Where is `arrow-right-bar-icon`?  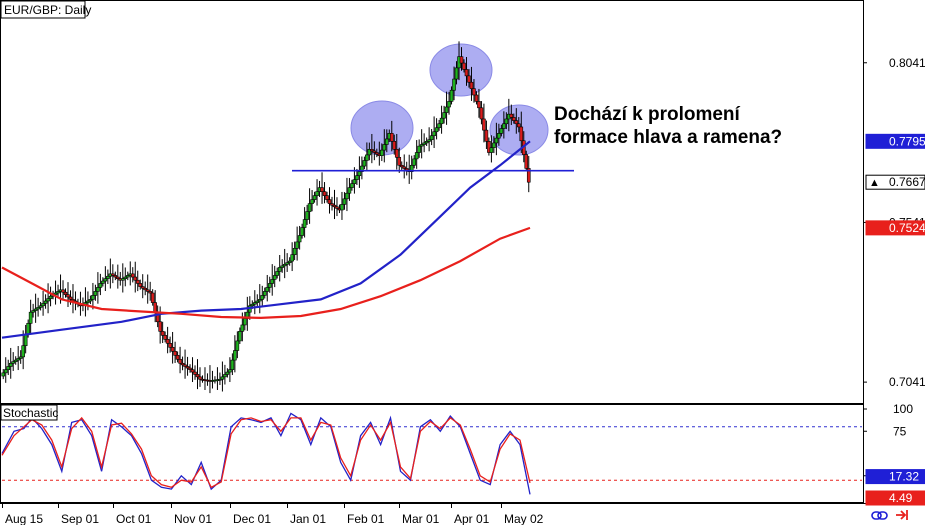 arrow-right-bar-icon is located at coordinates (902, 515).